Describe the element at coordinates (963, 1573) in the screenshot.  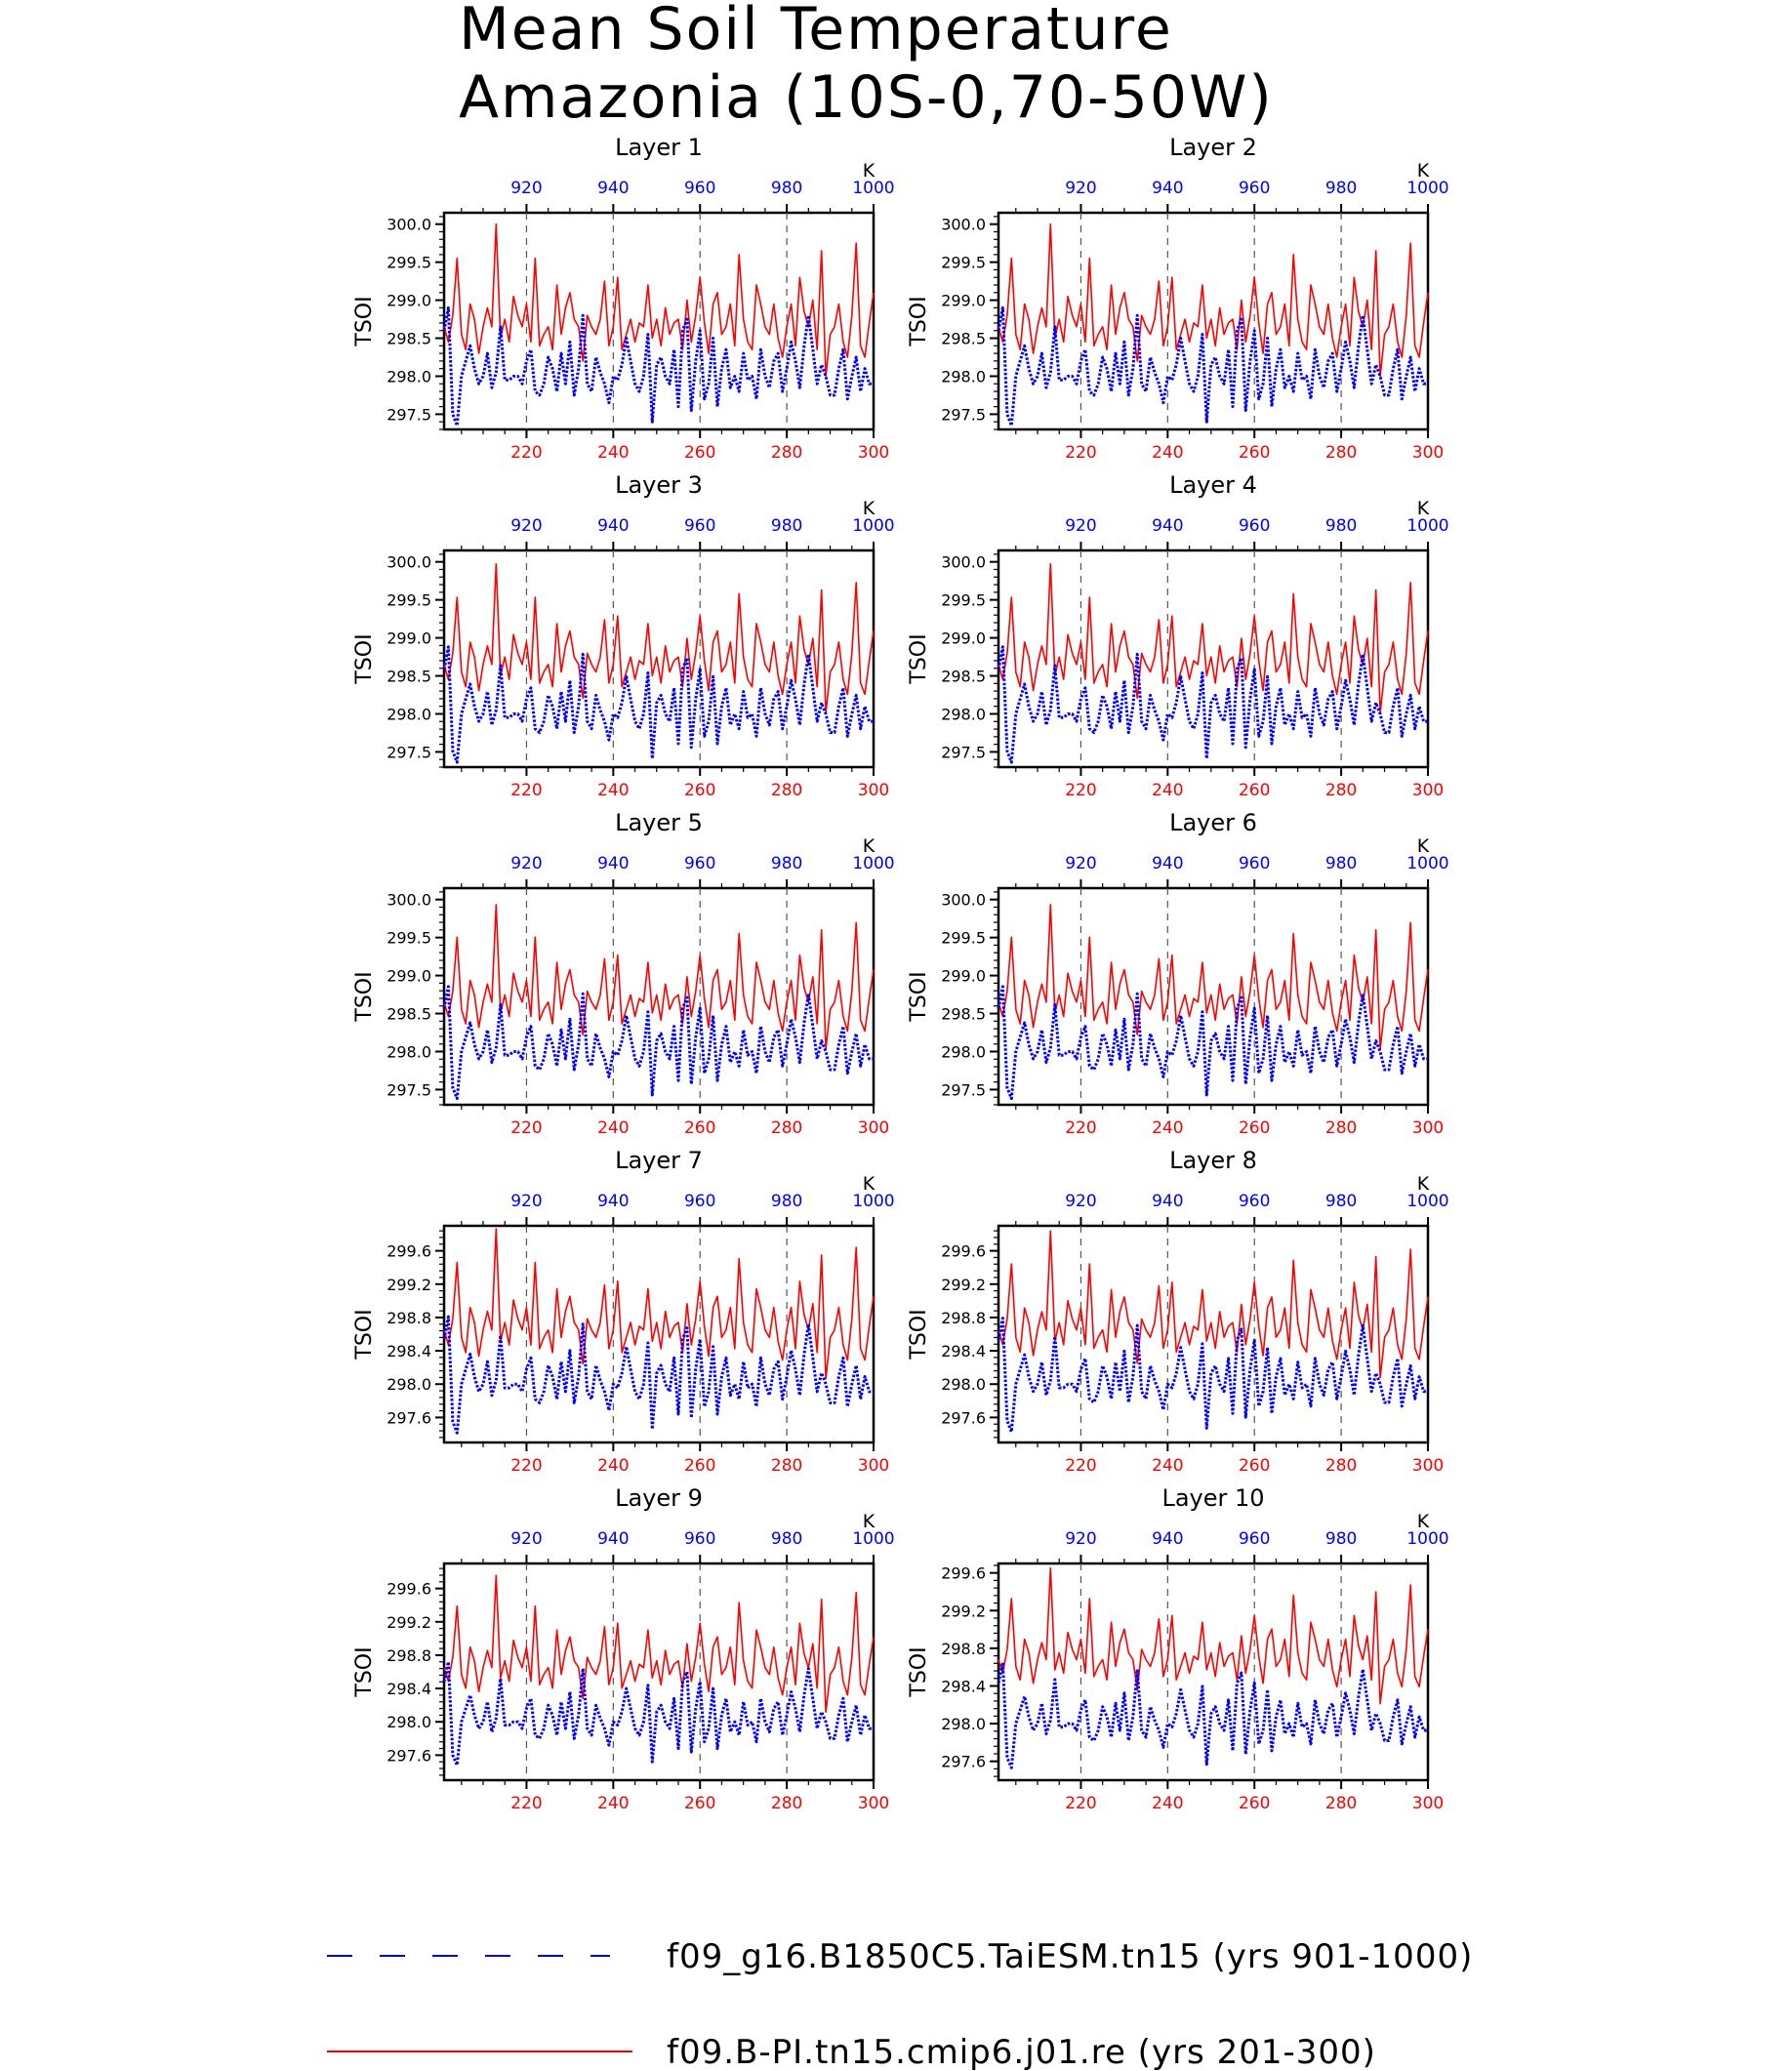
I see `ytick-label: 299.6` at that location.